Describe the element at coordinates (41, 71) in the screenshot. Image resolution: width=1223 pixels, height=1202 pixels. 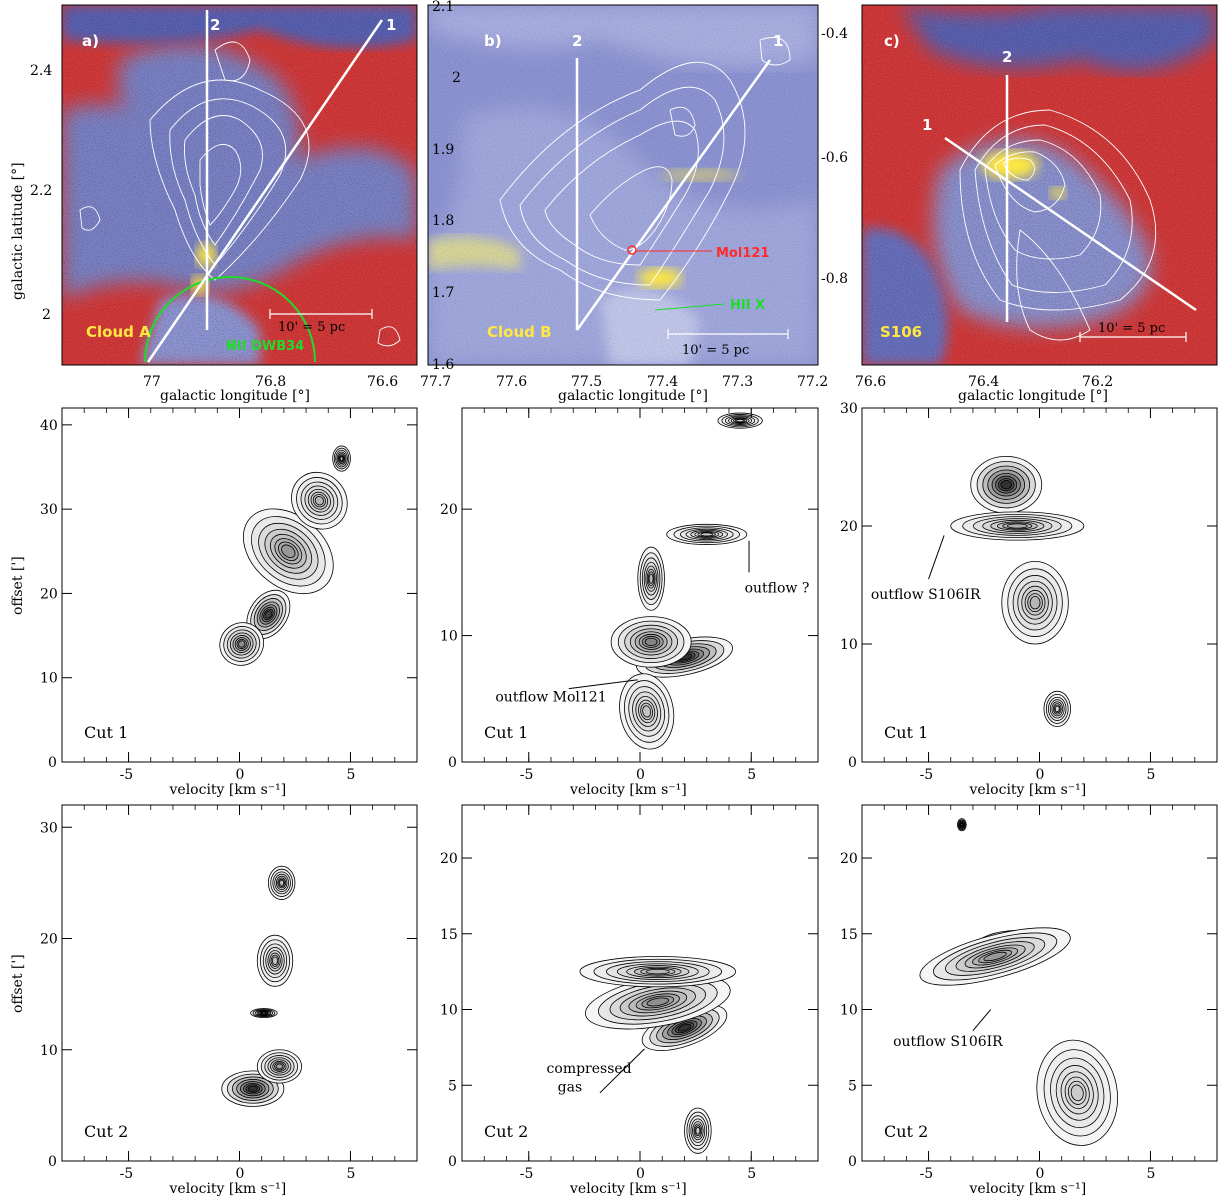
I see `y-tick: 2.4` at that location.